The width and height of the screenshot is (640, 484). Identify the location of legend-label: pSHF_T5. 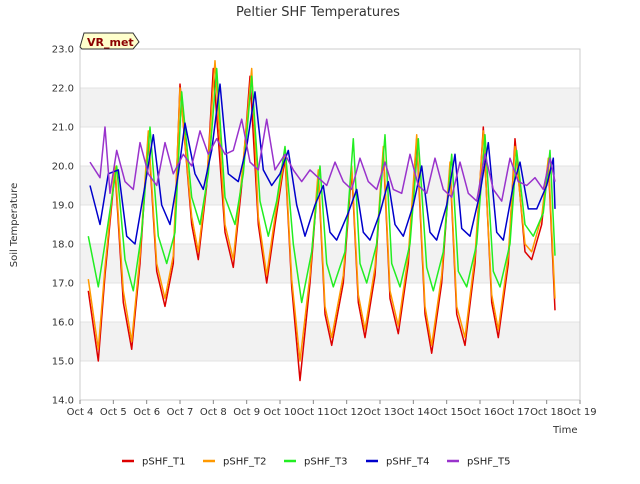
(488, 462).